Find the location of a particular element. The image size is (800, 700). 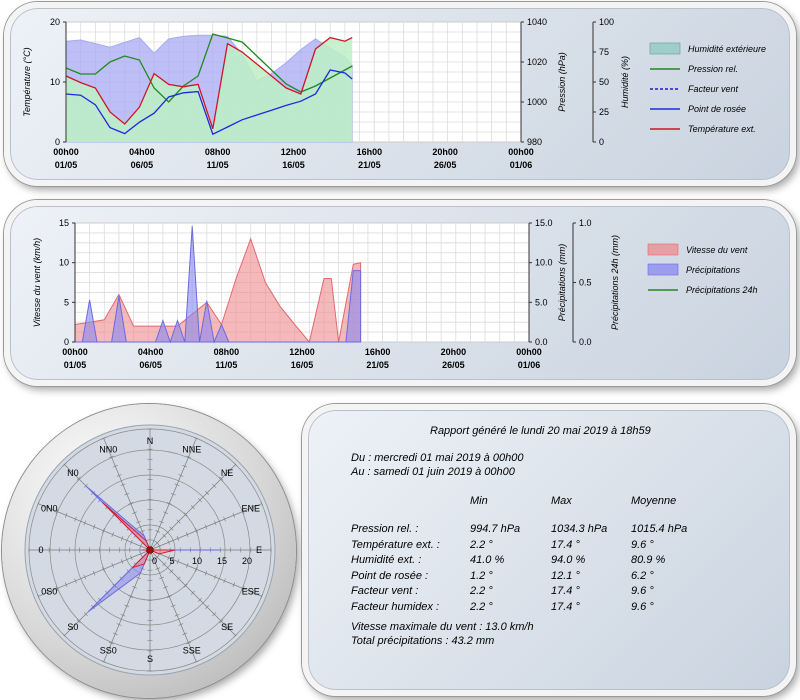

report-row-max: 94.0 % is located at coordinates (568, 560).